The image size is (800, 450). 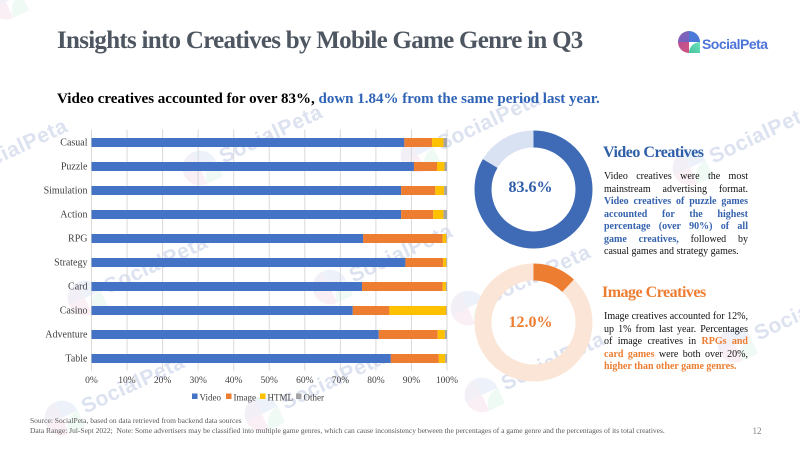 What do you see at coordinates (66, 191) in the screenshot?
I see `svg-text: Simulation` at bounding box center [66, 191].